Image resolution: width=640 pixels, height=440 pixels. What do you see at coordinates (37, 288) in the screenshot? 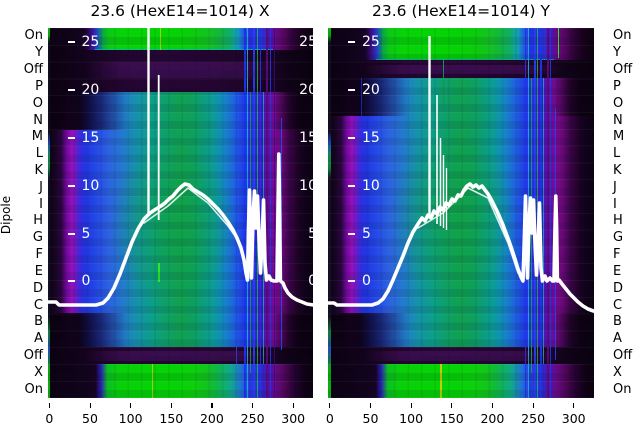
I see `row-label-left: D` at bounding box center [37, 288].